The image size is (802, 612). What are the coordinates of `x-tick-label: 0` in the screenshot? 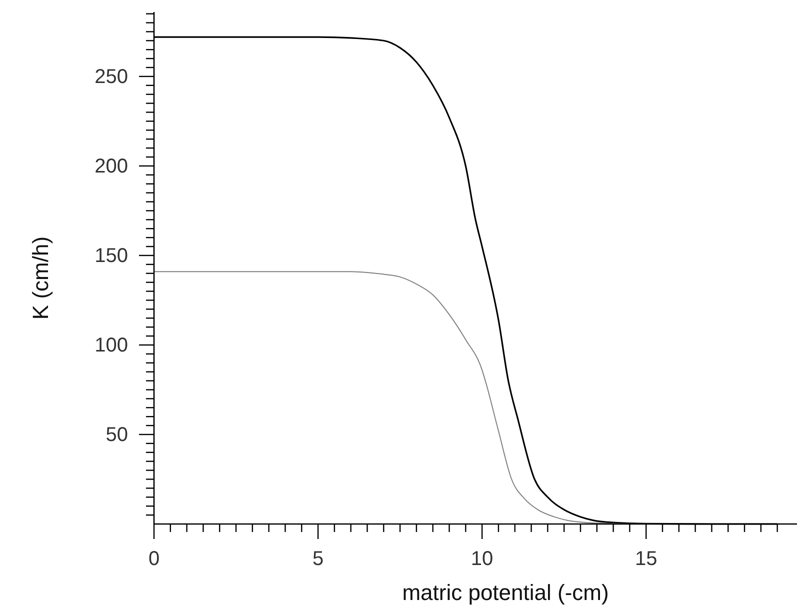 It's located at (154, 559).